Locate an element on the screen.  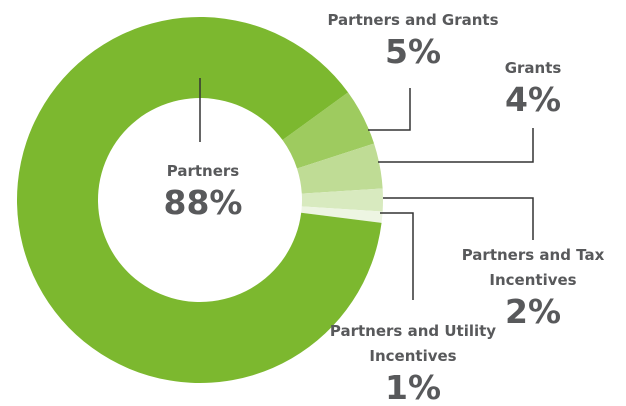
category-label: Partners and Tax Incentives is located at coordinates (533, 267).